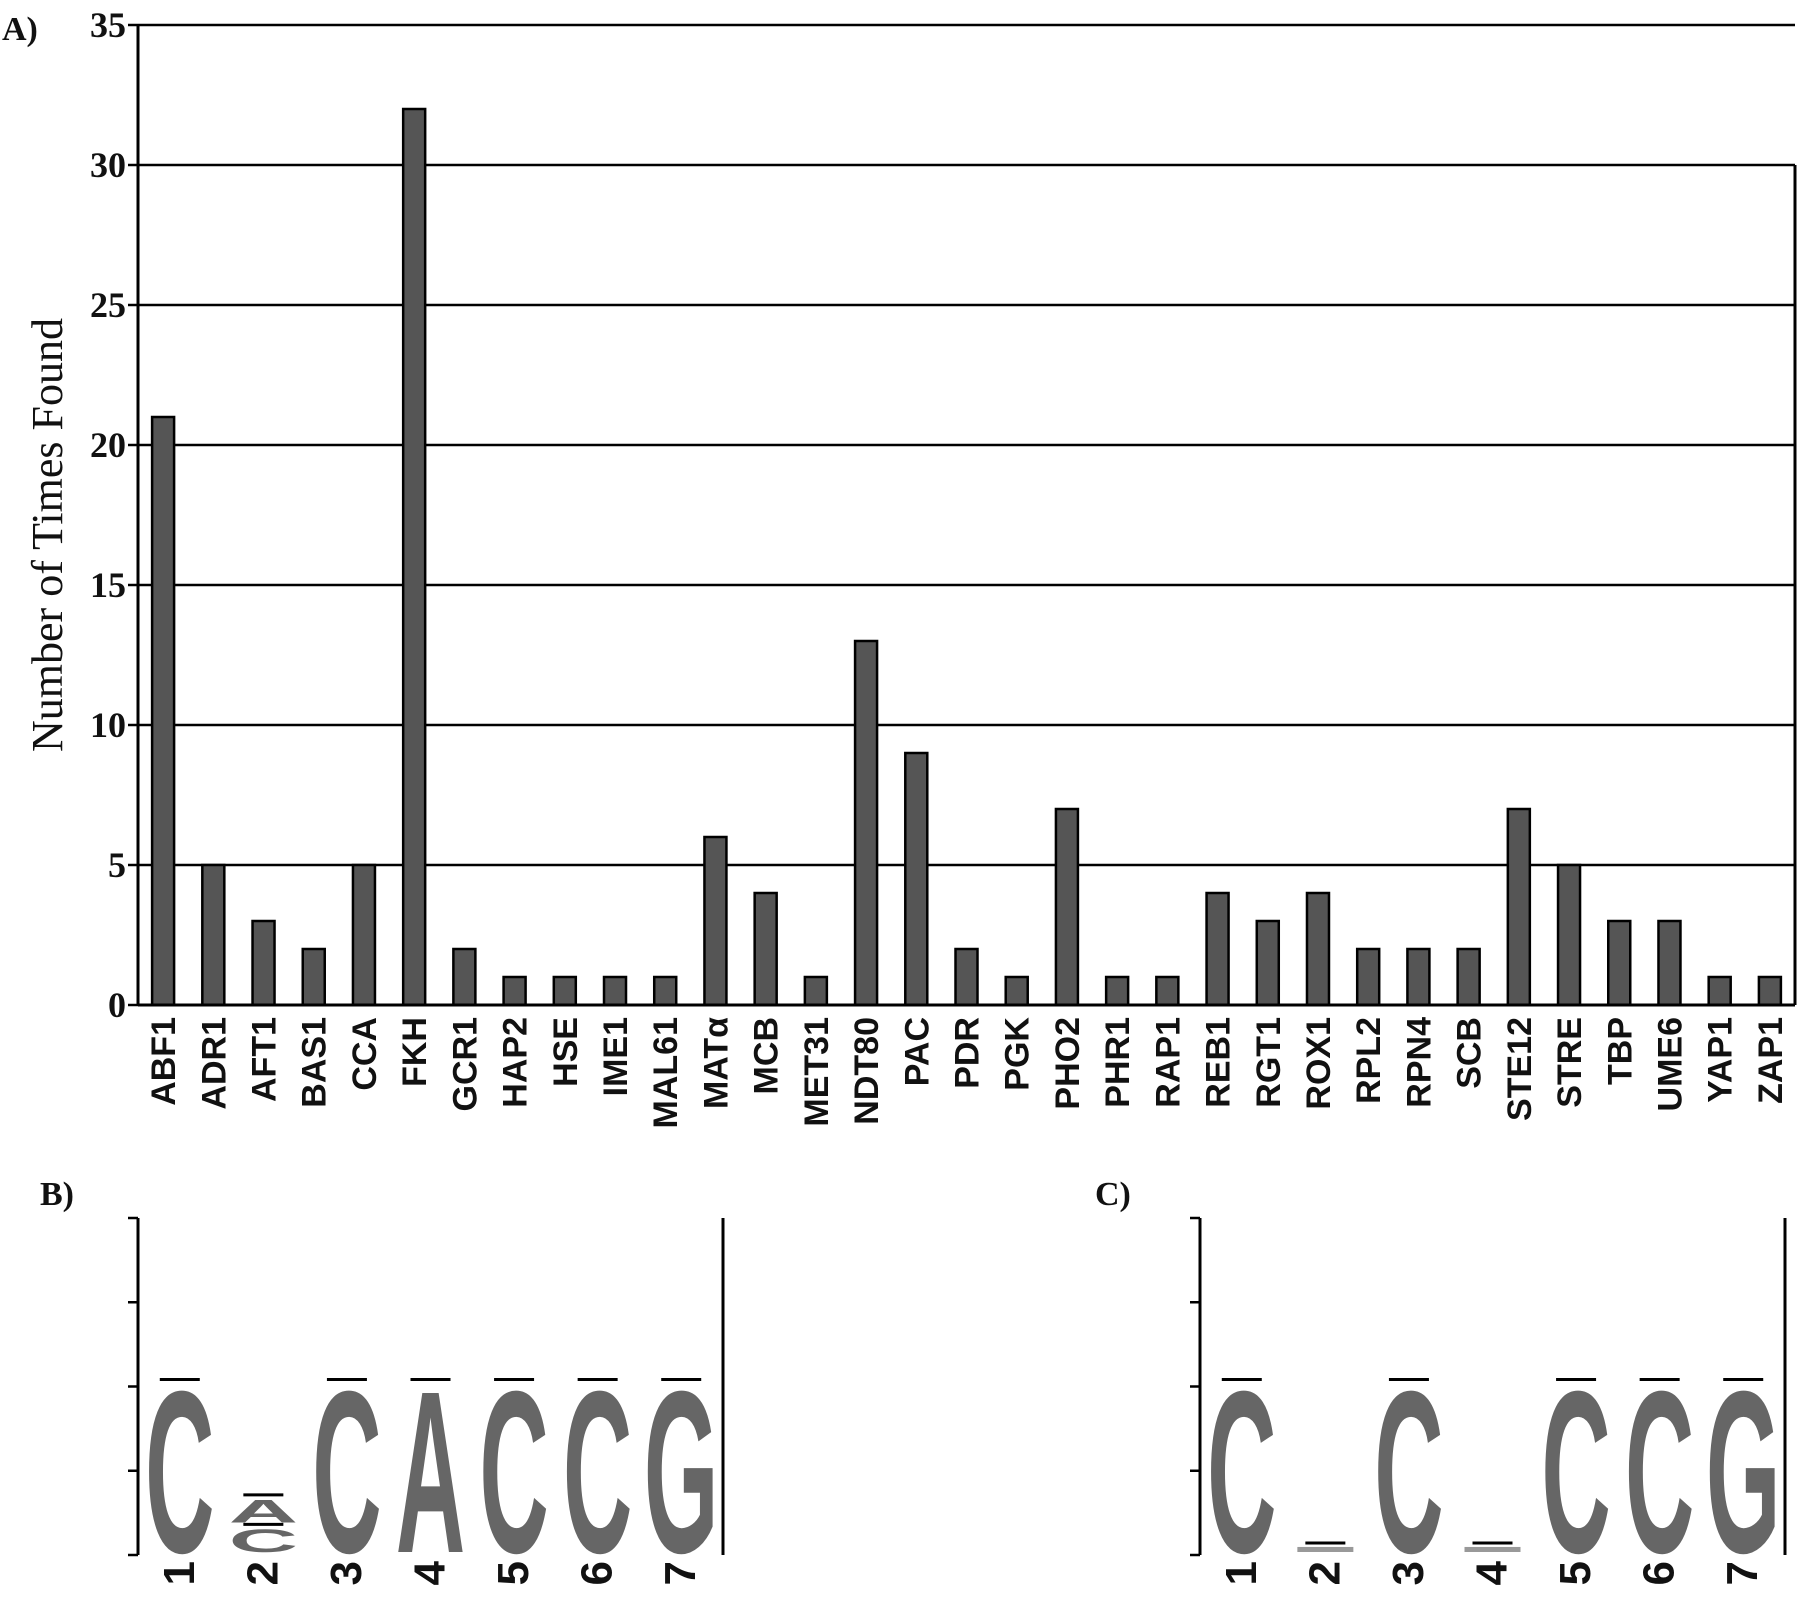 The image size is (1800, 1602). I want to click on bar-PAC, so click(916, 879).